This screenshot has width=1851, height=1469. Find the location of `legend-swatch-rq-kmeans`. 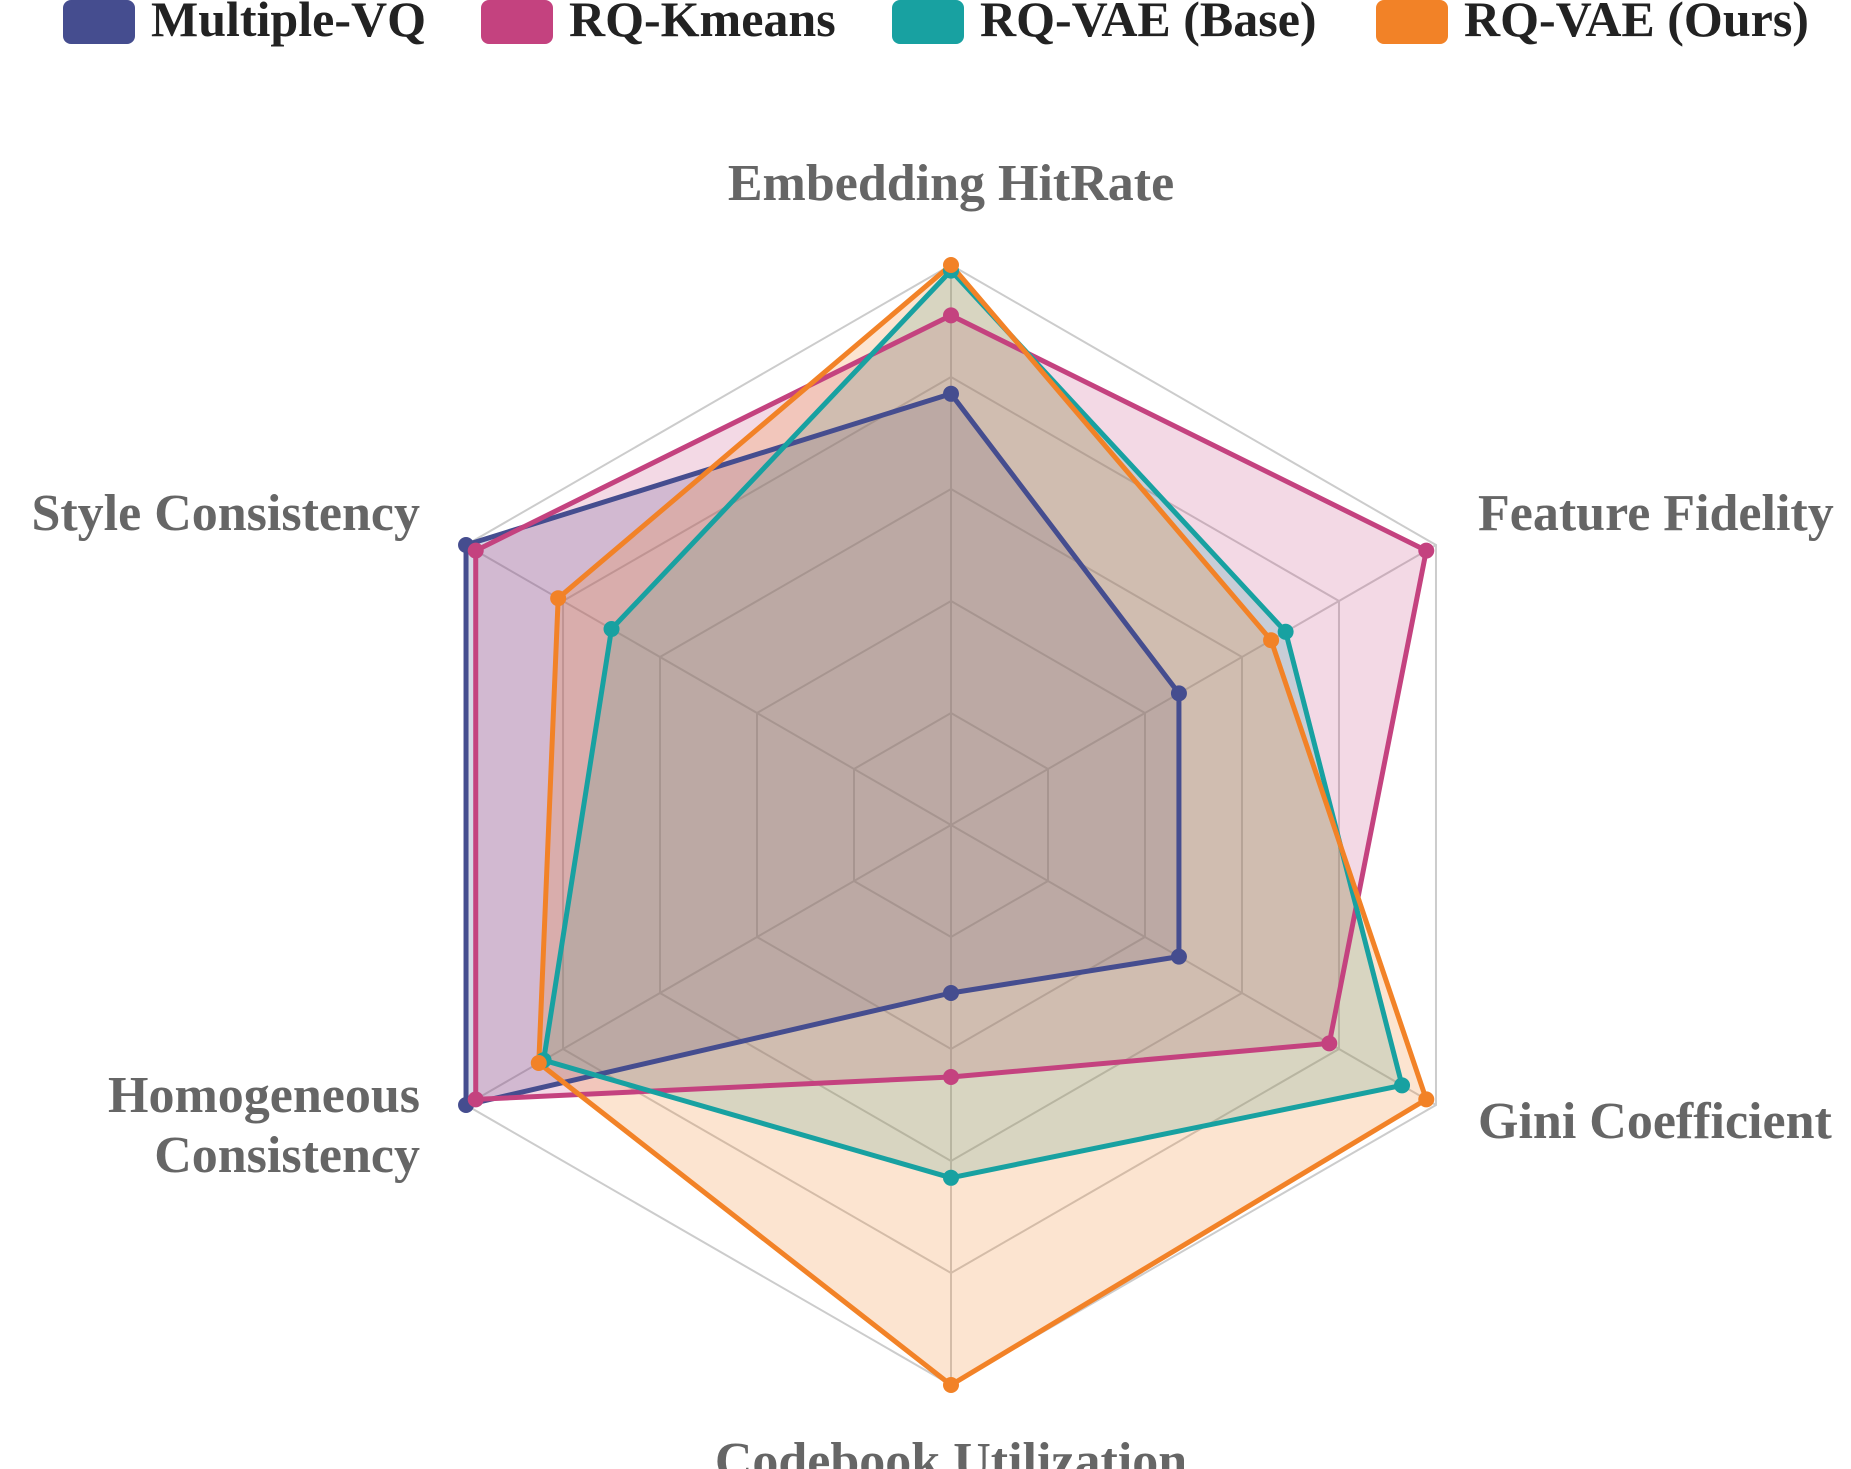

legend-swatch-rq-kmeans is located at coordinates (517, 22).